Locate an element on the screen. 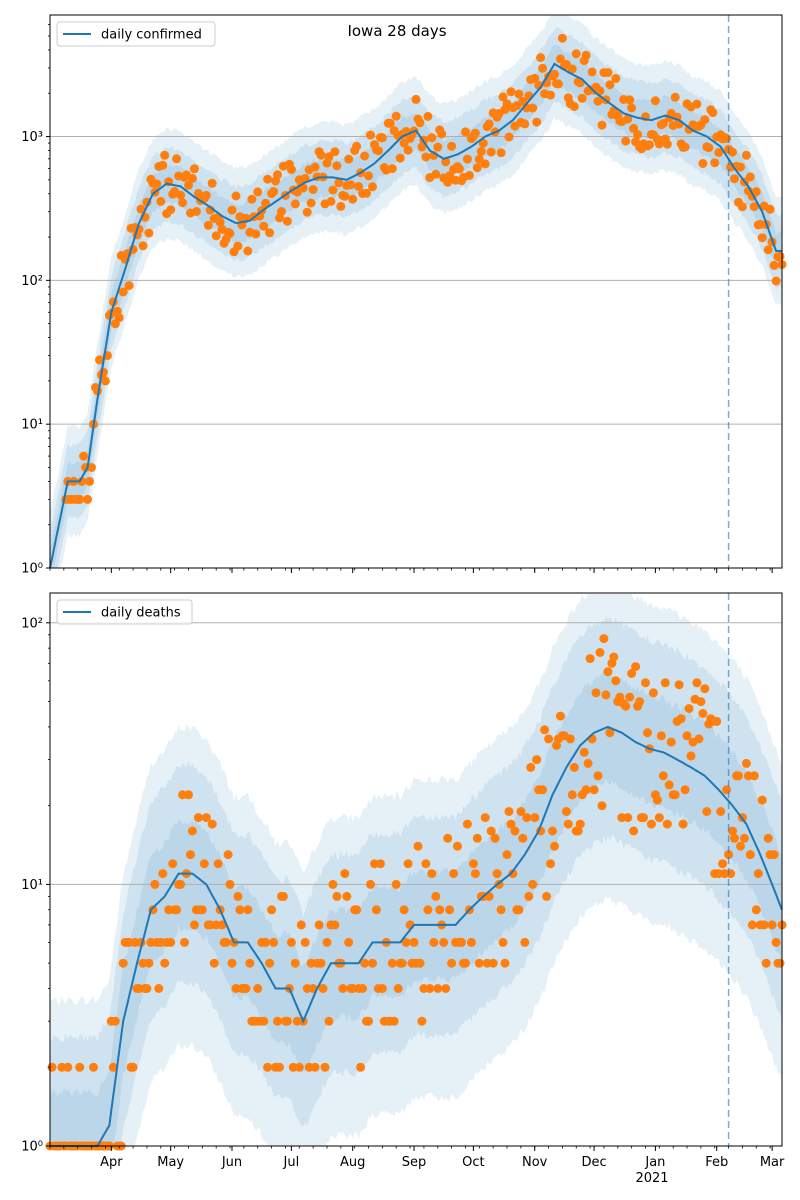 The image size is (800, 1200). y-tick-label: 10² is located at coordinates (32, 623).